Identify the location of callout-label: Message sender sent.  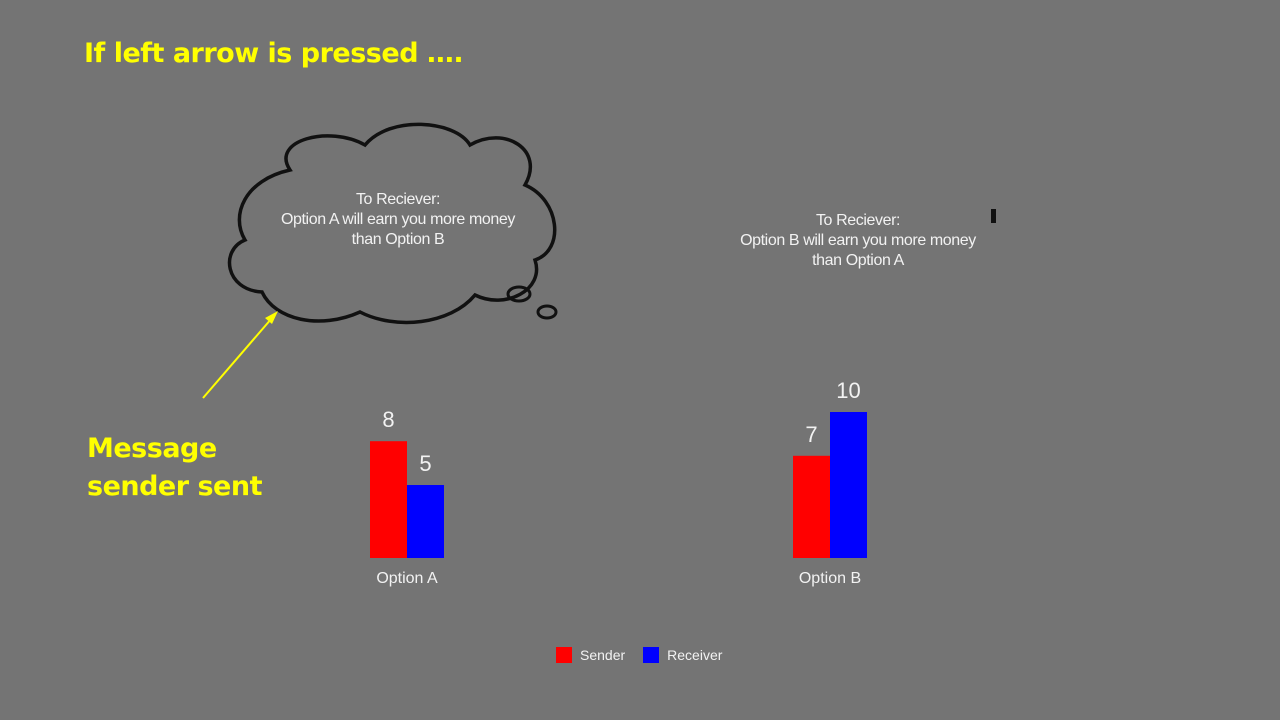
(197, 468).